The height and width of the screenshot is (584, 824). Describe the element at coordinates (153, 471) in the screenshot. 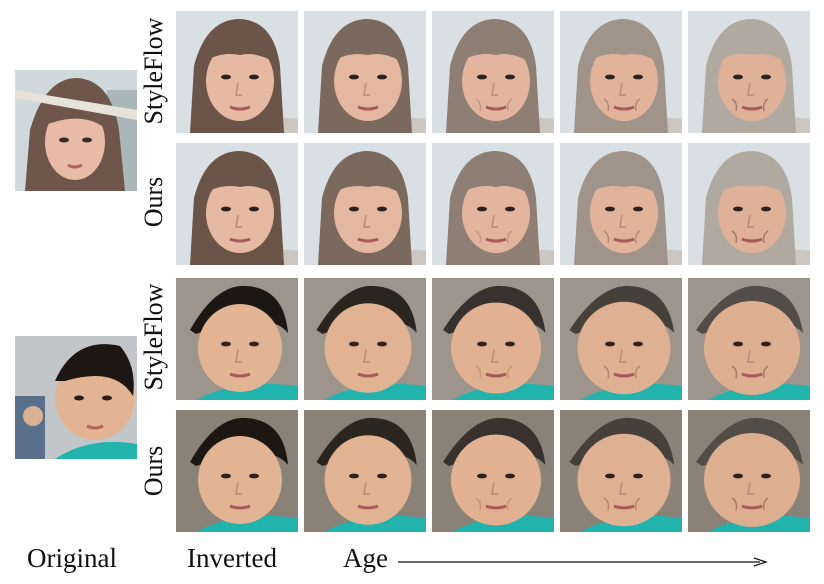

I see `row-label-ours-2: Ours` at that location.